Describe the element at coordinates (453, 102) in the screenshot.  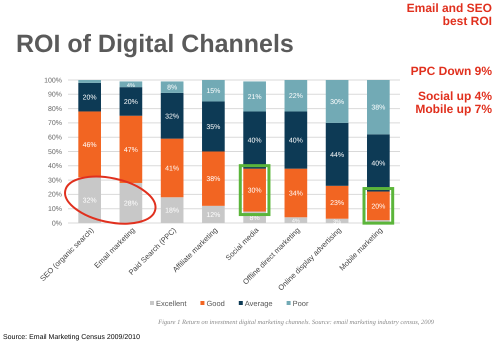
I see `text: Social up 4% Mobile up 7%` at that location.